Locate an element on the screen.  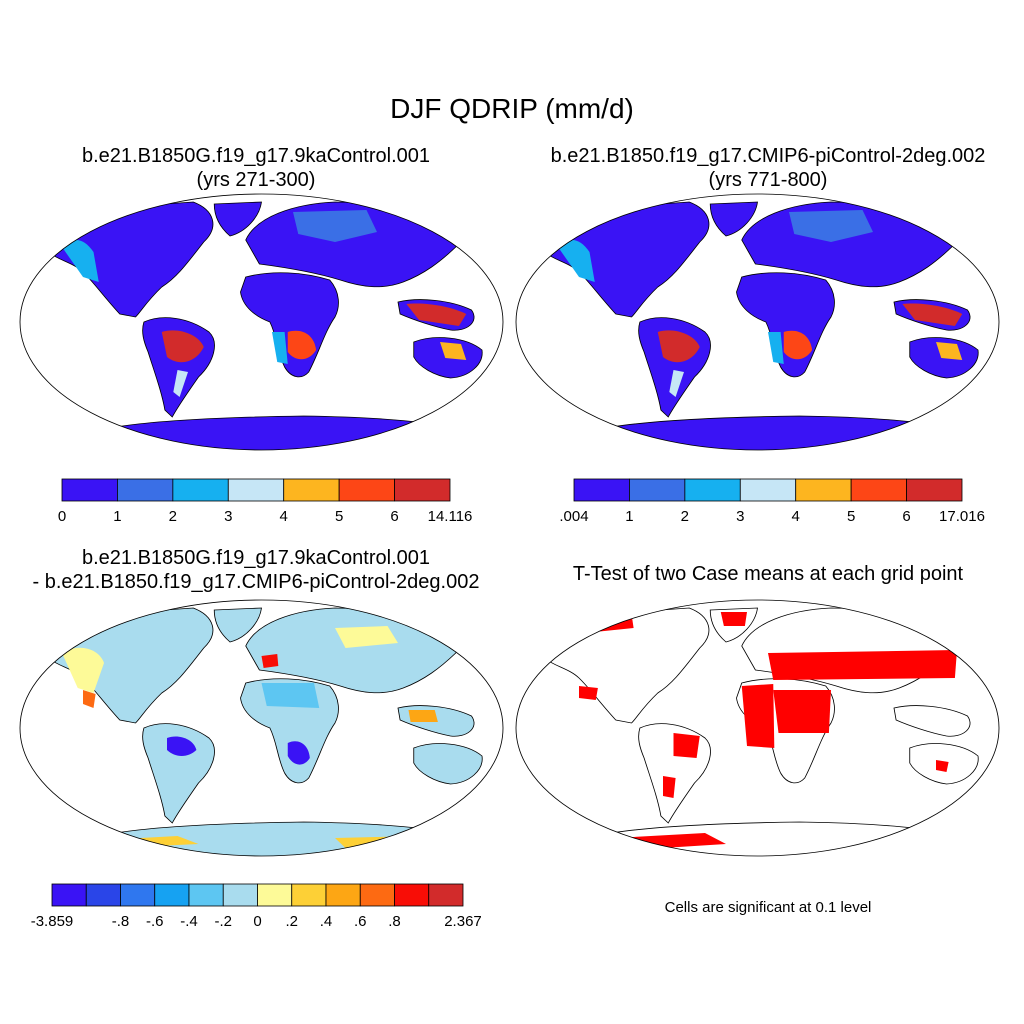
map-ttest-outline is located at coordinates (757, 728).